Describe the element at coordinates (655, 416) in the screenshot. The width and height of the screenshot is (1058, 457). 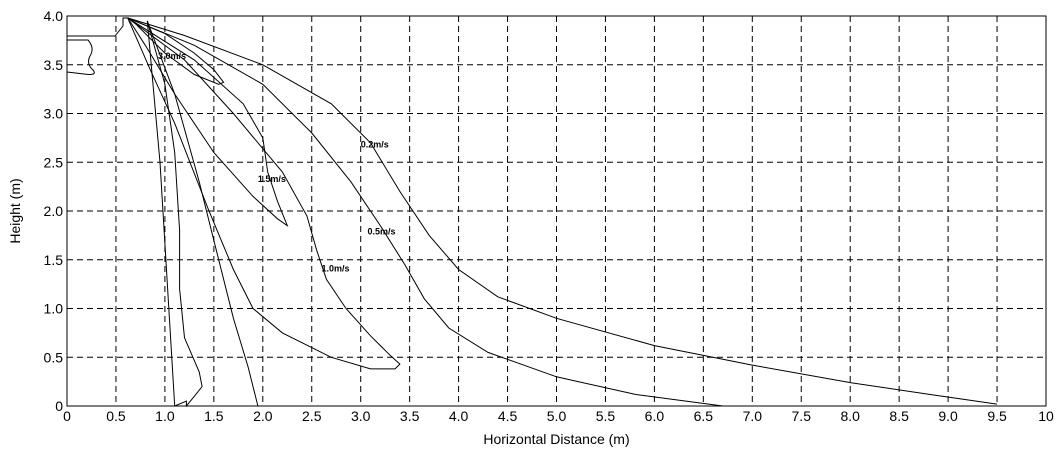
I see `x-tick-label: 6.0` at that location.